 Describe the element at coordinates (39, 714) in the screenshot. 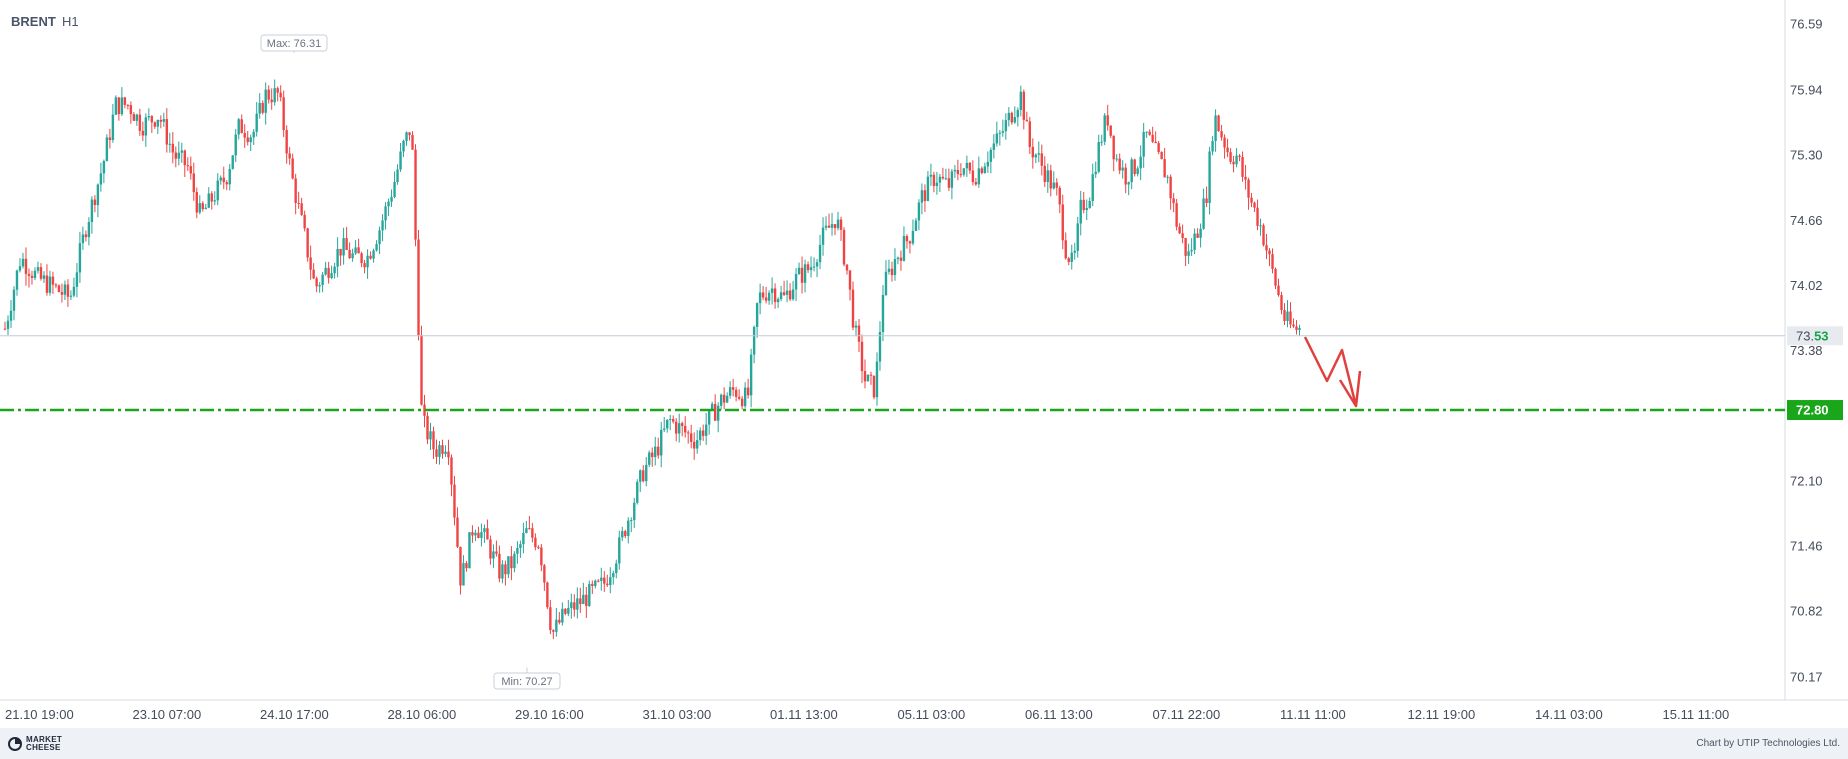

I see `time-tick-label: 21.10 19:00` at that location.